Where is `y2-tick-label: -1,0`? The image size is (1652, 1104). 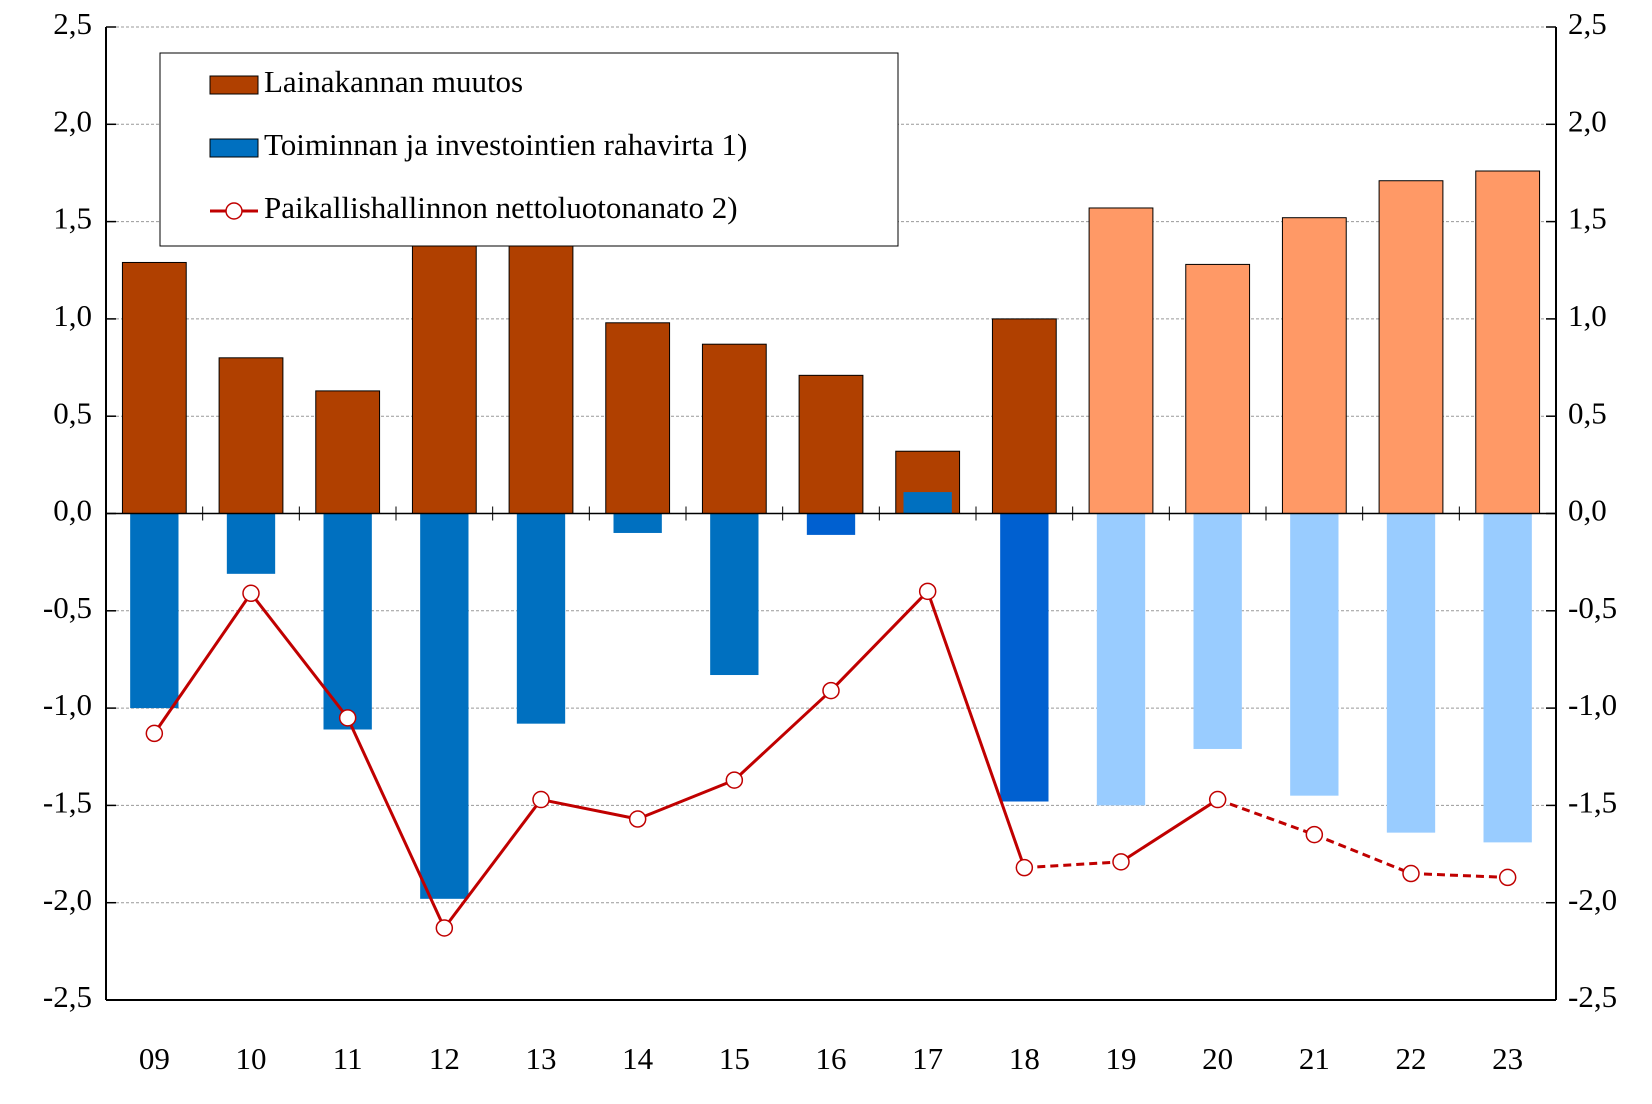
y2-tick-label: -1,0 is located at coordinates (1592, 704).